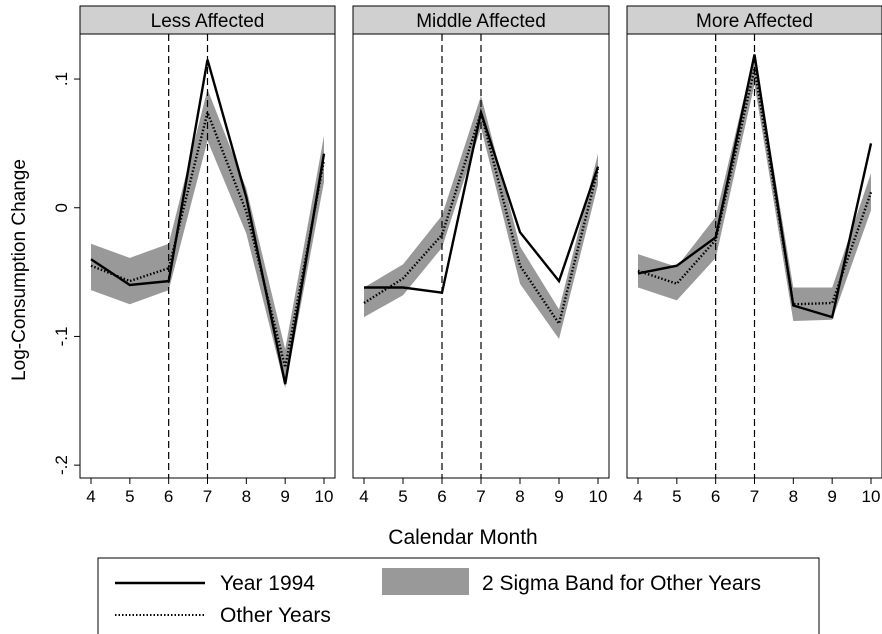 The height and width of the screenshot is (634, 882). I want to click on y-axis-title: Log-Consumption Change, so click(19, 270).